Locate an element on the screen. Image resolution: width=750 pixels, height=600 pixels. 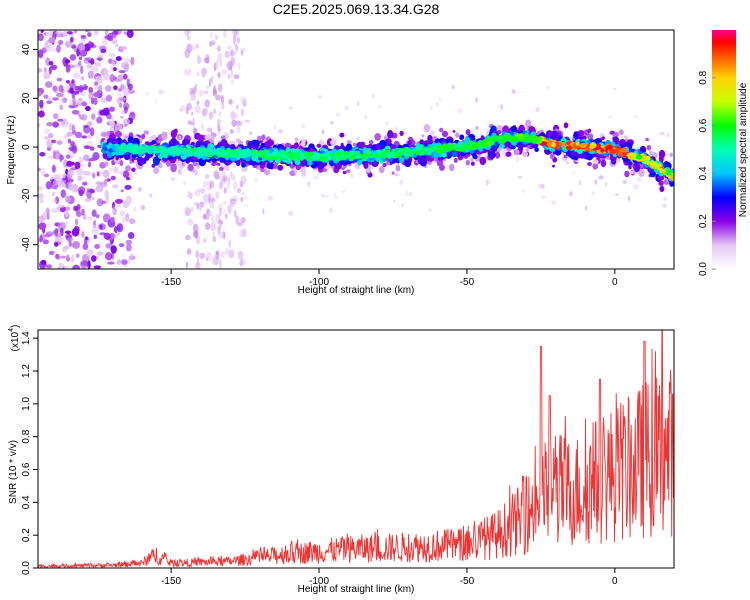
colorbar-label: Normalized spectral amplitude is located at coordinates (743, 149).